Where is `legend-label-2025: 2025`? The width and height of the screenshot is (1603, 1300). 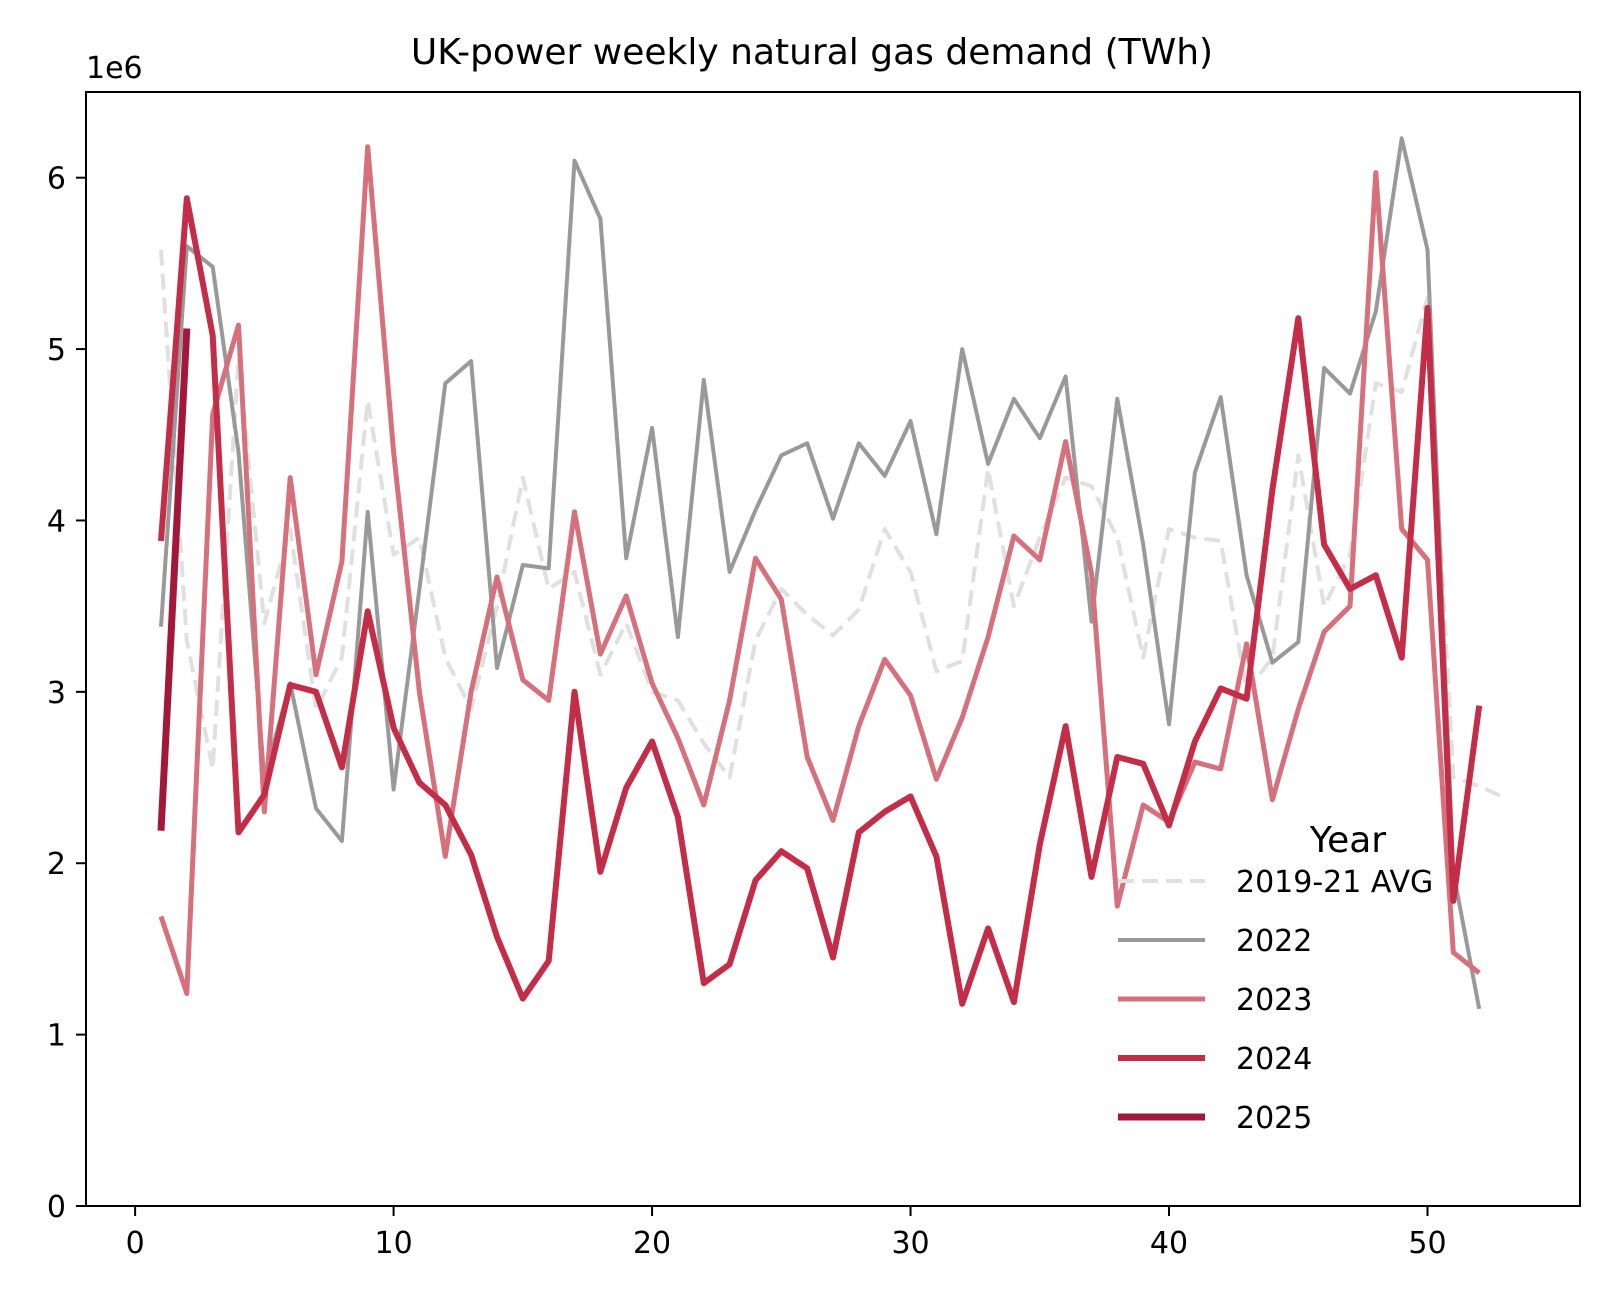
legend-label-2025: 2025 is located at coordinates (1274, 1118).